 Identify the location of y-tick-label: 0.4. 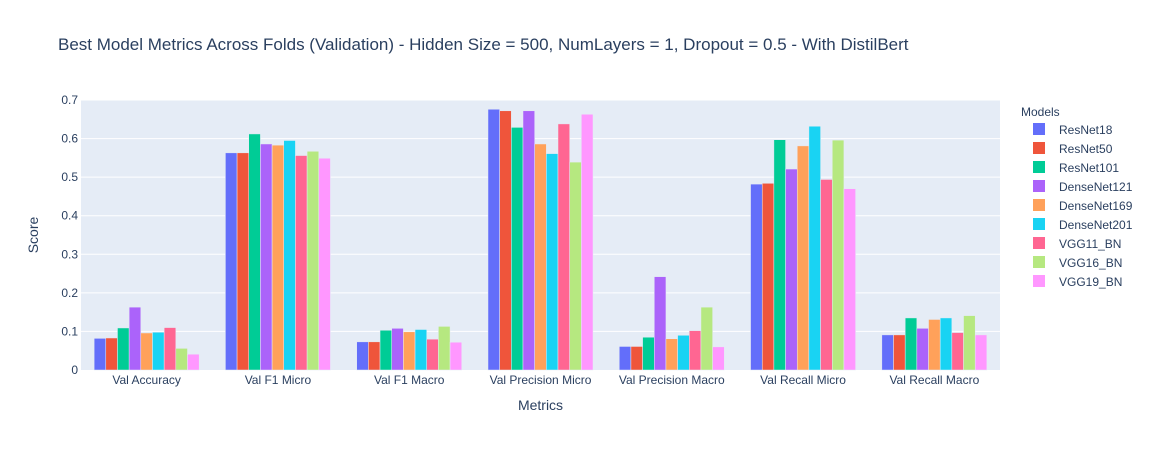
(69, 216).